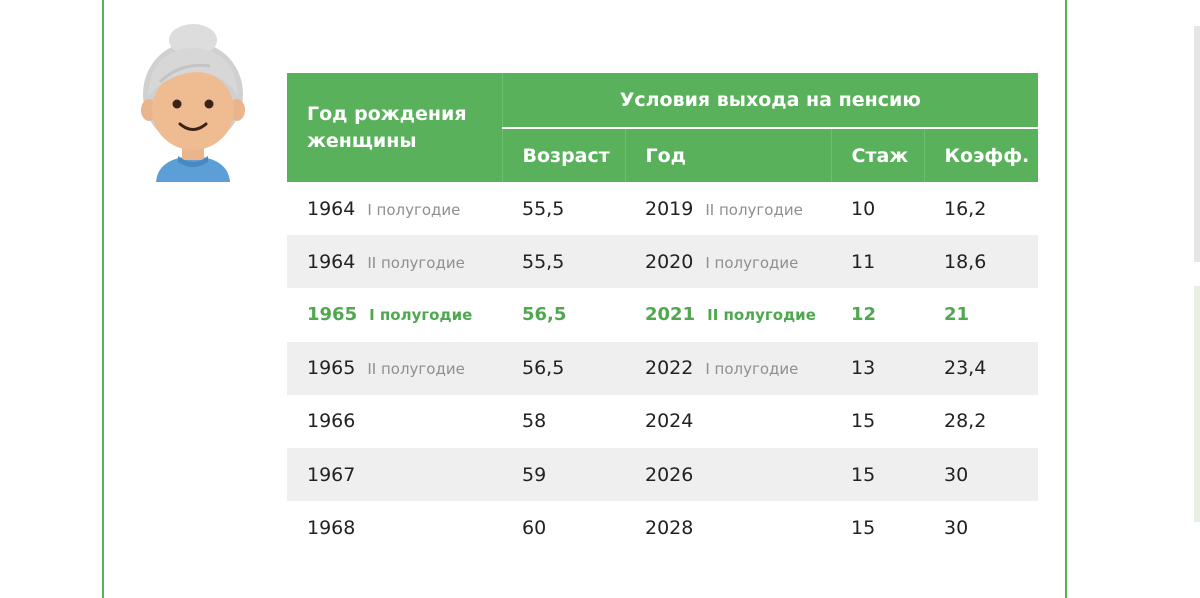 The height and width of the screenshot is (598, 1200). I want to click on birth-year-cell: 1964 I полугодие, so click(384, 208).